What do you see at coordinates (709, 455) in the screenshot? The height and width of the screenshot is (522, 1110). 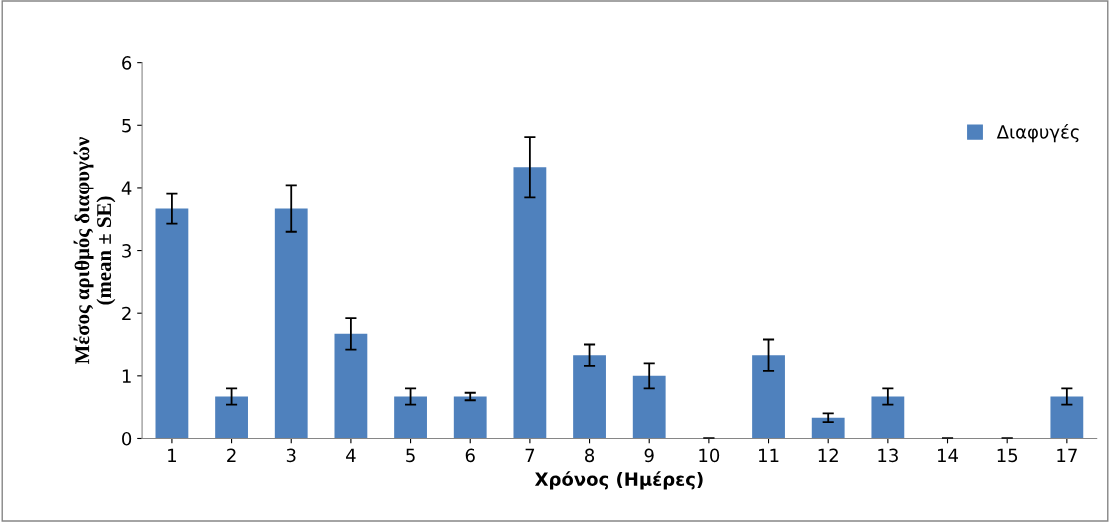 I see `x-tick-label: 10` at bounding box center [709, 455].